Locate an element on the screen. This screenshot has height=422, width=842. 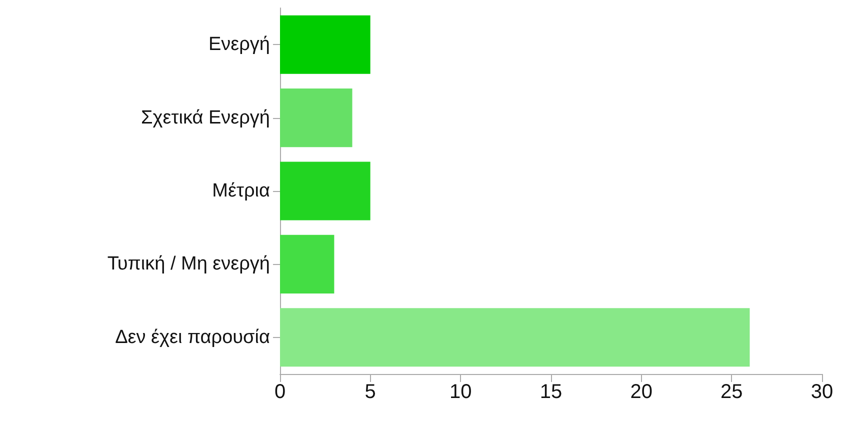
y-tick-label: Τυπική / Μη ενεργή is located at coordinates (188, 264).